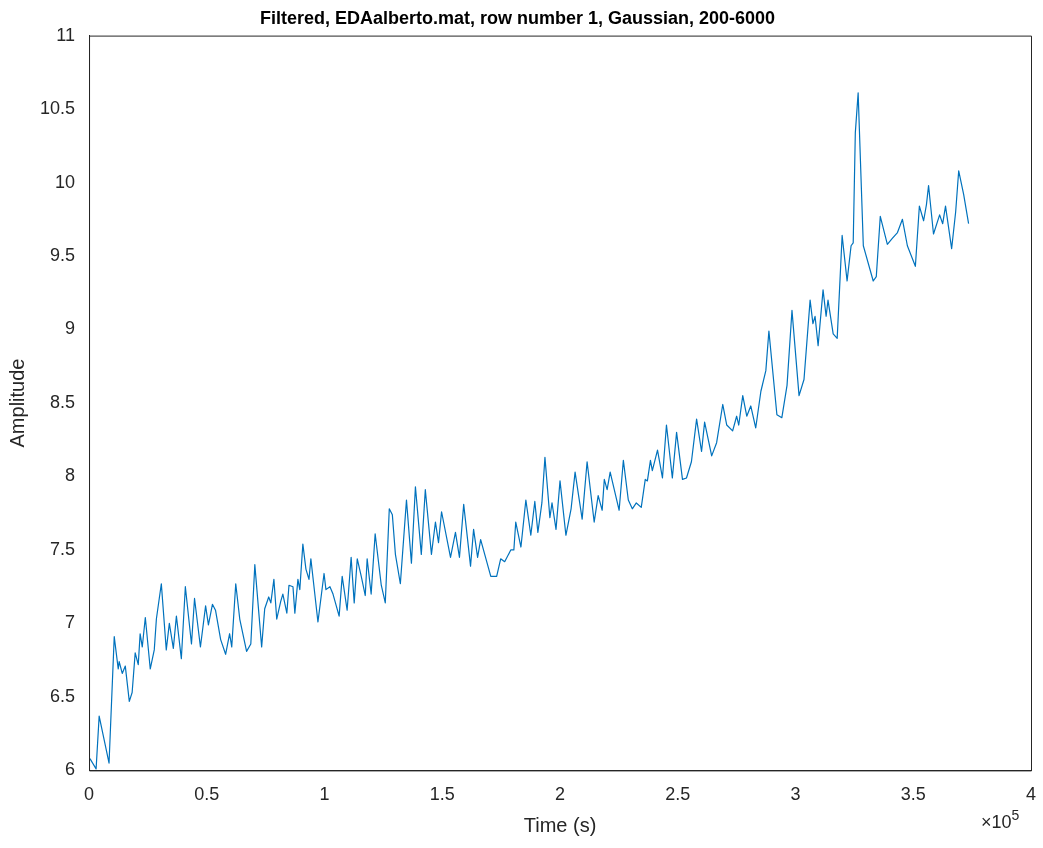 Image resolution: width=1043 pixels, height=848 pixels. I want to click on x-tick-label: 1.5, so click(442, 794).